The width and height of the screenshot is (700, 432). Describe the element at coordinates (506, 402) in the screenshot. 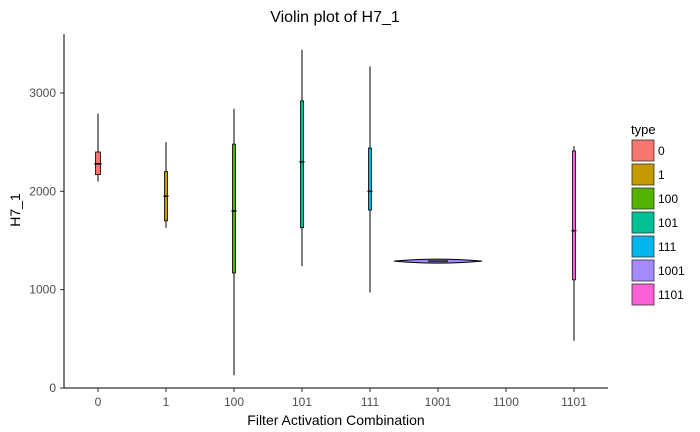

I see `x-tick-label: 1100` at that location.